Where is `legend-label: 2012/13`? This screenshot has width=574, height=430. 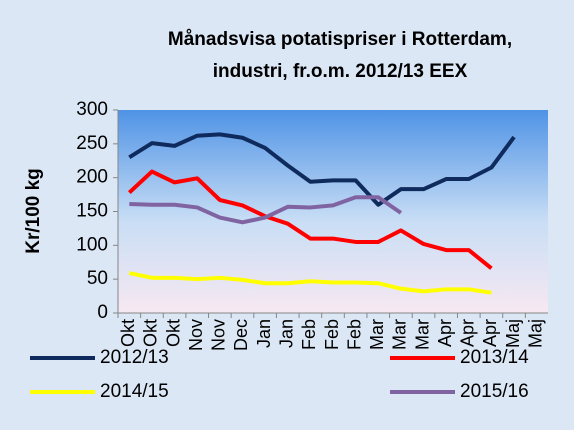 legend-label: 2012/13 is located at coordinates (134, 357).